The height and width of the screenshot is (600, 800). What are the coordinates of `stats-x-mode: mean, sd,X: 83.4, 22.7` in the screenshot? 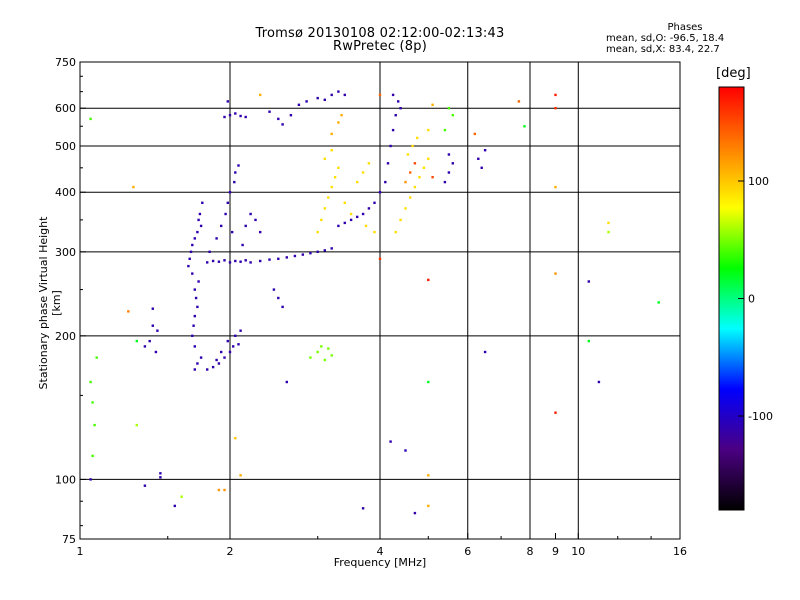 It's located at (663, 49).